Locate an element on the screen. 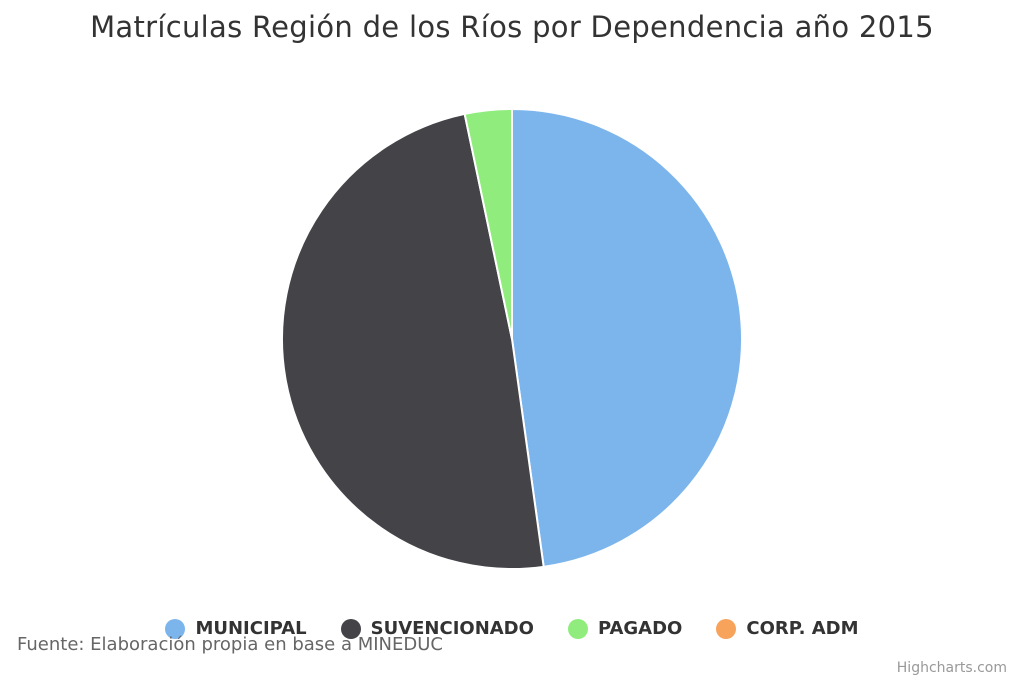  legend-item-corp-adm: CORP. ADM is located at coordinates (787, 628).